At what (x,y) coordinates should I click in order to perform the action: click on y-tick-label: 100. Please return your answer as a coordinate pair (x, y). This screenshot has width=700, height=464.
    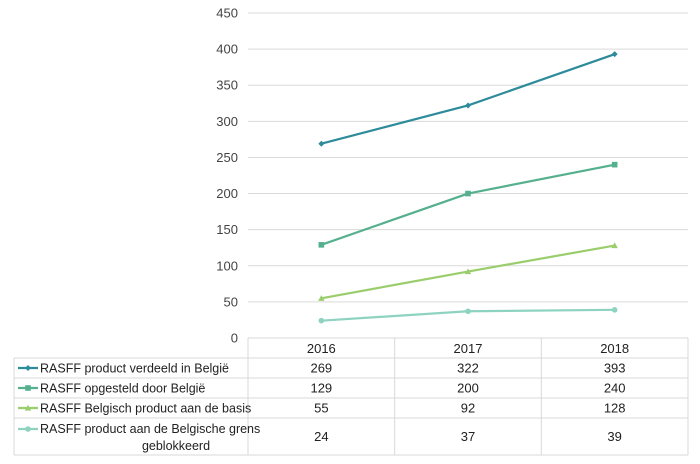
    Looking at the image, I should click on (227, 265).